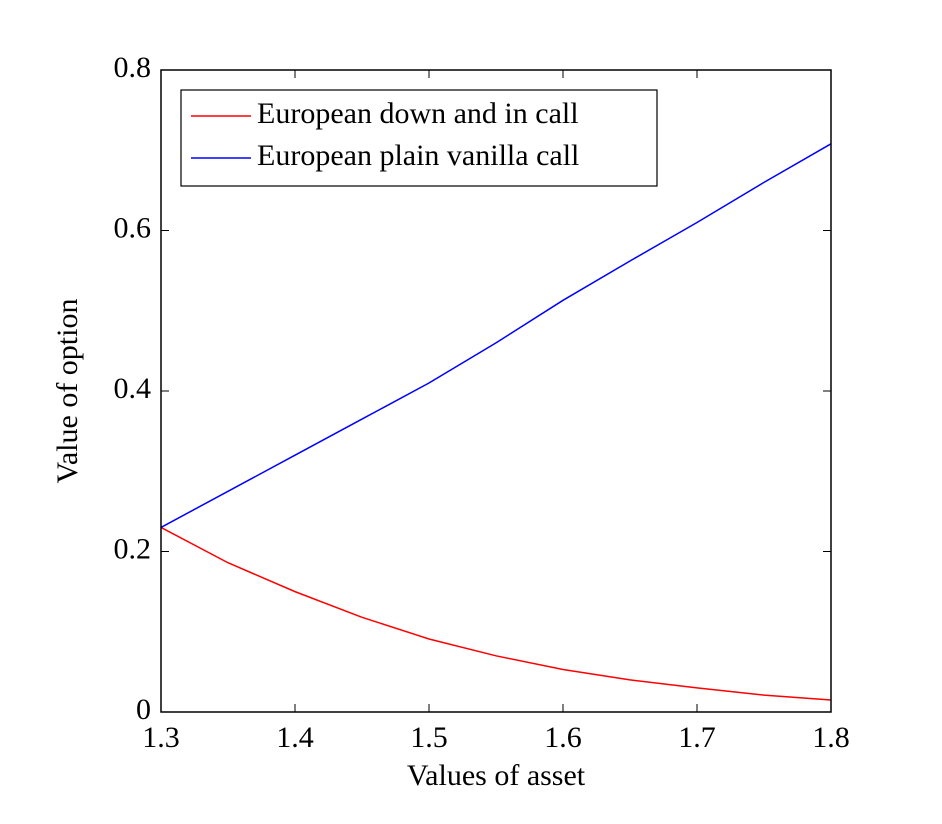 The width and height of the screenshot is (942, 824). I want to click on x-axis-label: Values of asset, so click(496, 775).